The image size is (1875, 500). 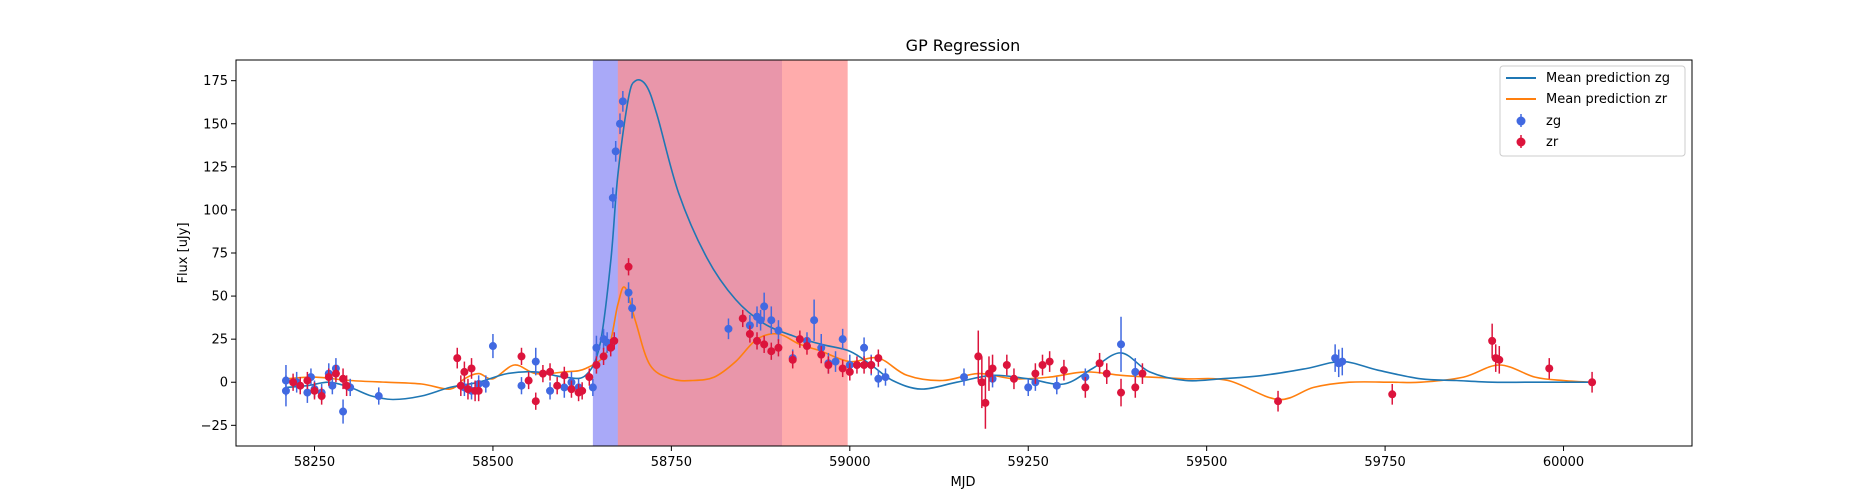 I want to click on shaded-regions, so click(x=720, y=253).